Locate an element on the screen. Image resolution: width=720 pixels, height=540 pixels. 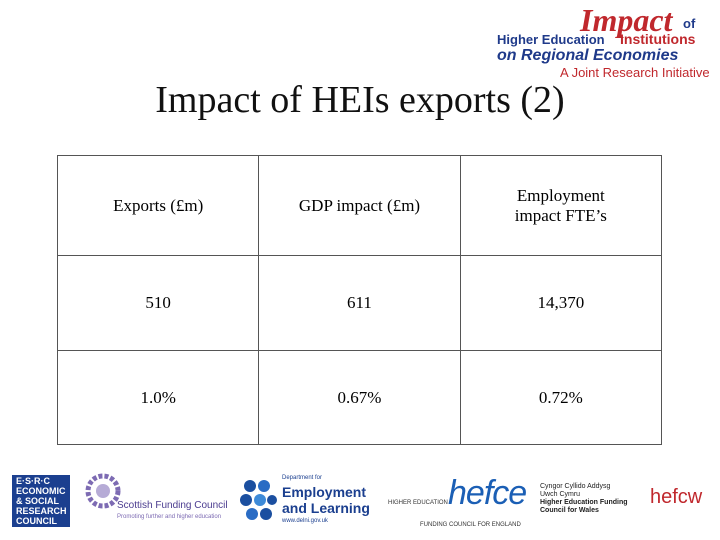
del-name: and Learning is located at coordinates (326, 508).